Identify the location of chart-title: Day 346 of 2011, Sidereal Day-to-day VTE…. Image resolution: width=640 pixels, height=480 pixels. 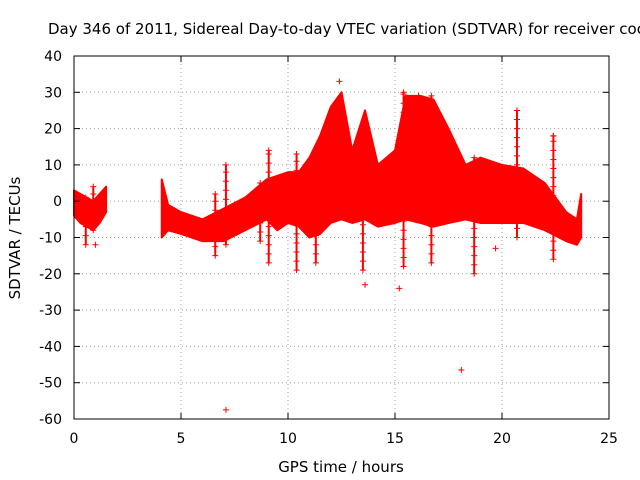
(344, 29).